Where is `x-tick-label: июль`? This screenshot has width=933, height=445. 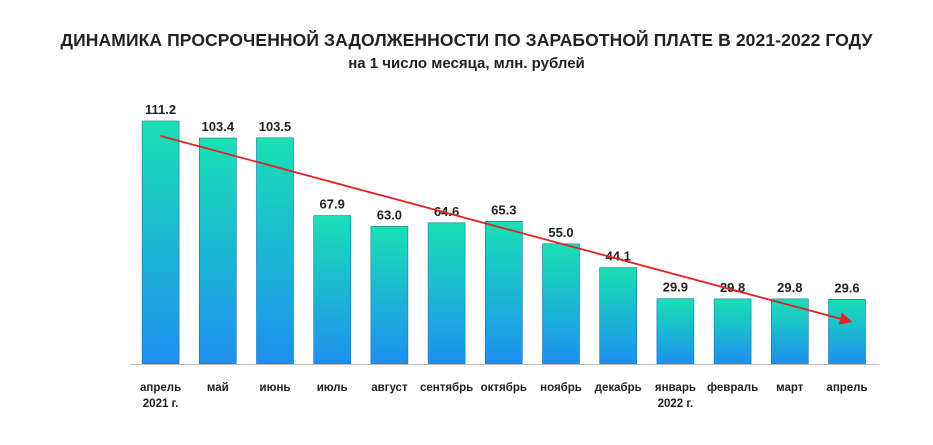 x-tick-label: июль is located at coordinates (332, 388).